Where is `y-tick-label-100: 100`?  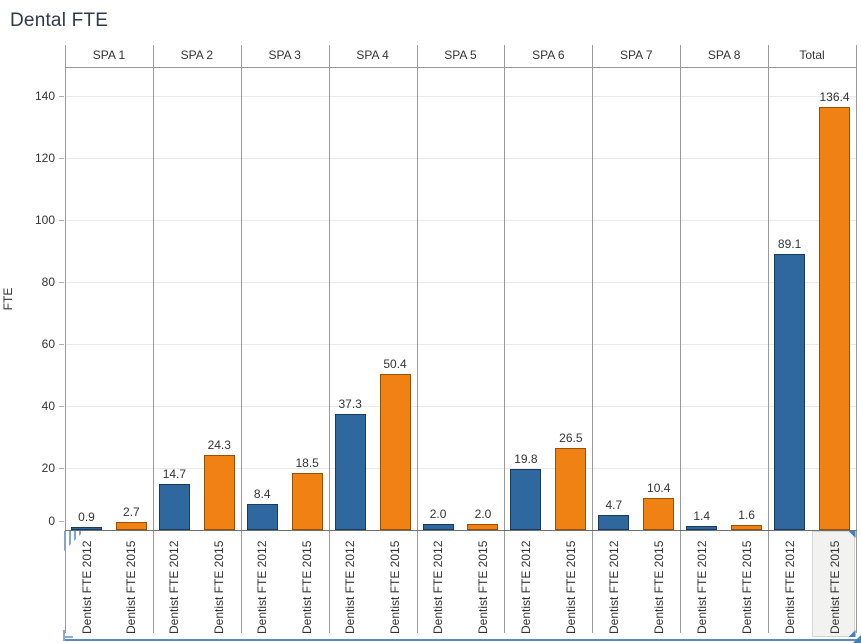 y-tick-label-100: 100 is located at coordinates (44, 220).